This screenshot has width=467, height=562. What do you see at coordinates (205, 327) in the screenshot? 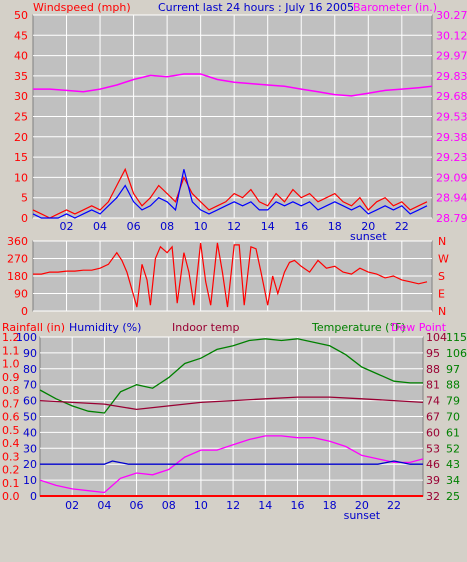
I see `indoor-temp-label: Indoor temp` at bounding box center [205, 327].